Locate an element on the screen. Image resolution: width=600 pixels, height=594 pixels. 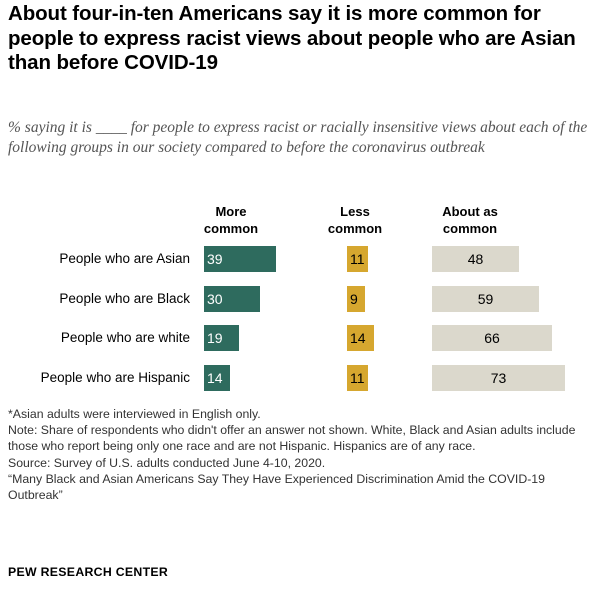
value-label-more-common-people-who-are-asian: 39 is located at coordinates (215, 259).